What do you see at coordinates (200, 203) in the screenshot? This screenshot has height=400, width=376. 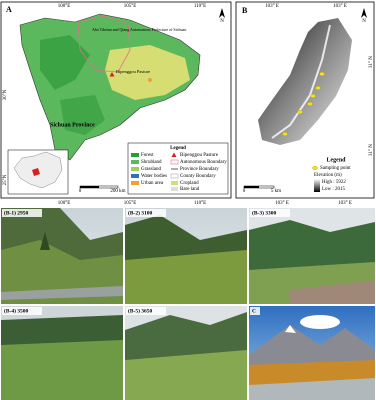 I see `bottom-axis-label: 110°E` at bounding box center [200, 203].